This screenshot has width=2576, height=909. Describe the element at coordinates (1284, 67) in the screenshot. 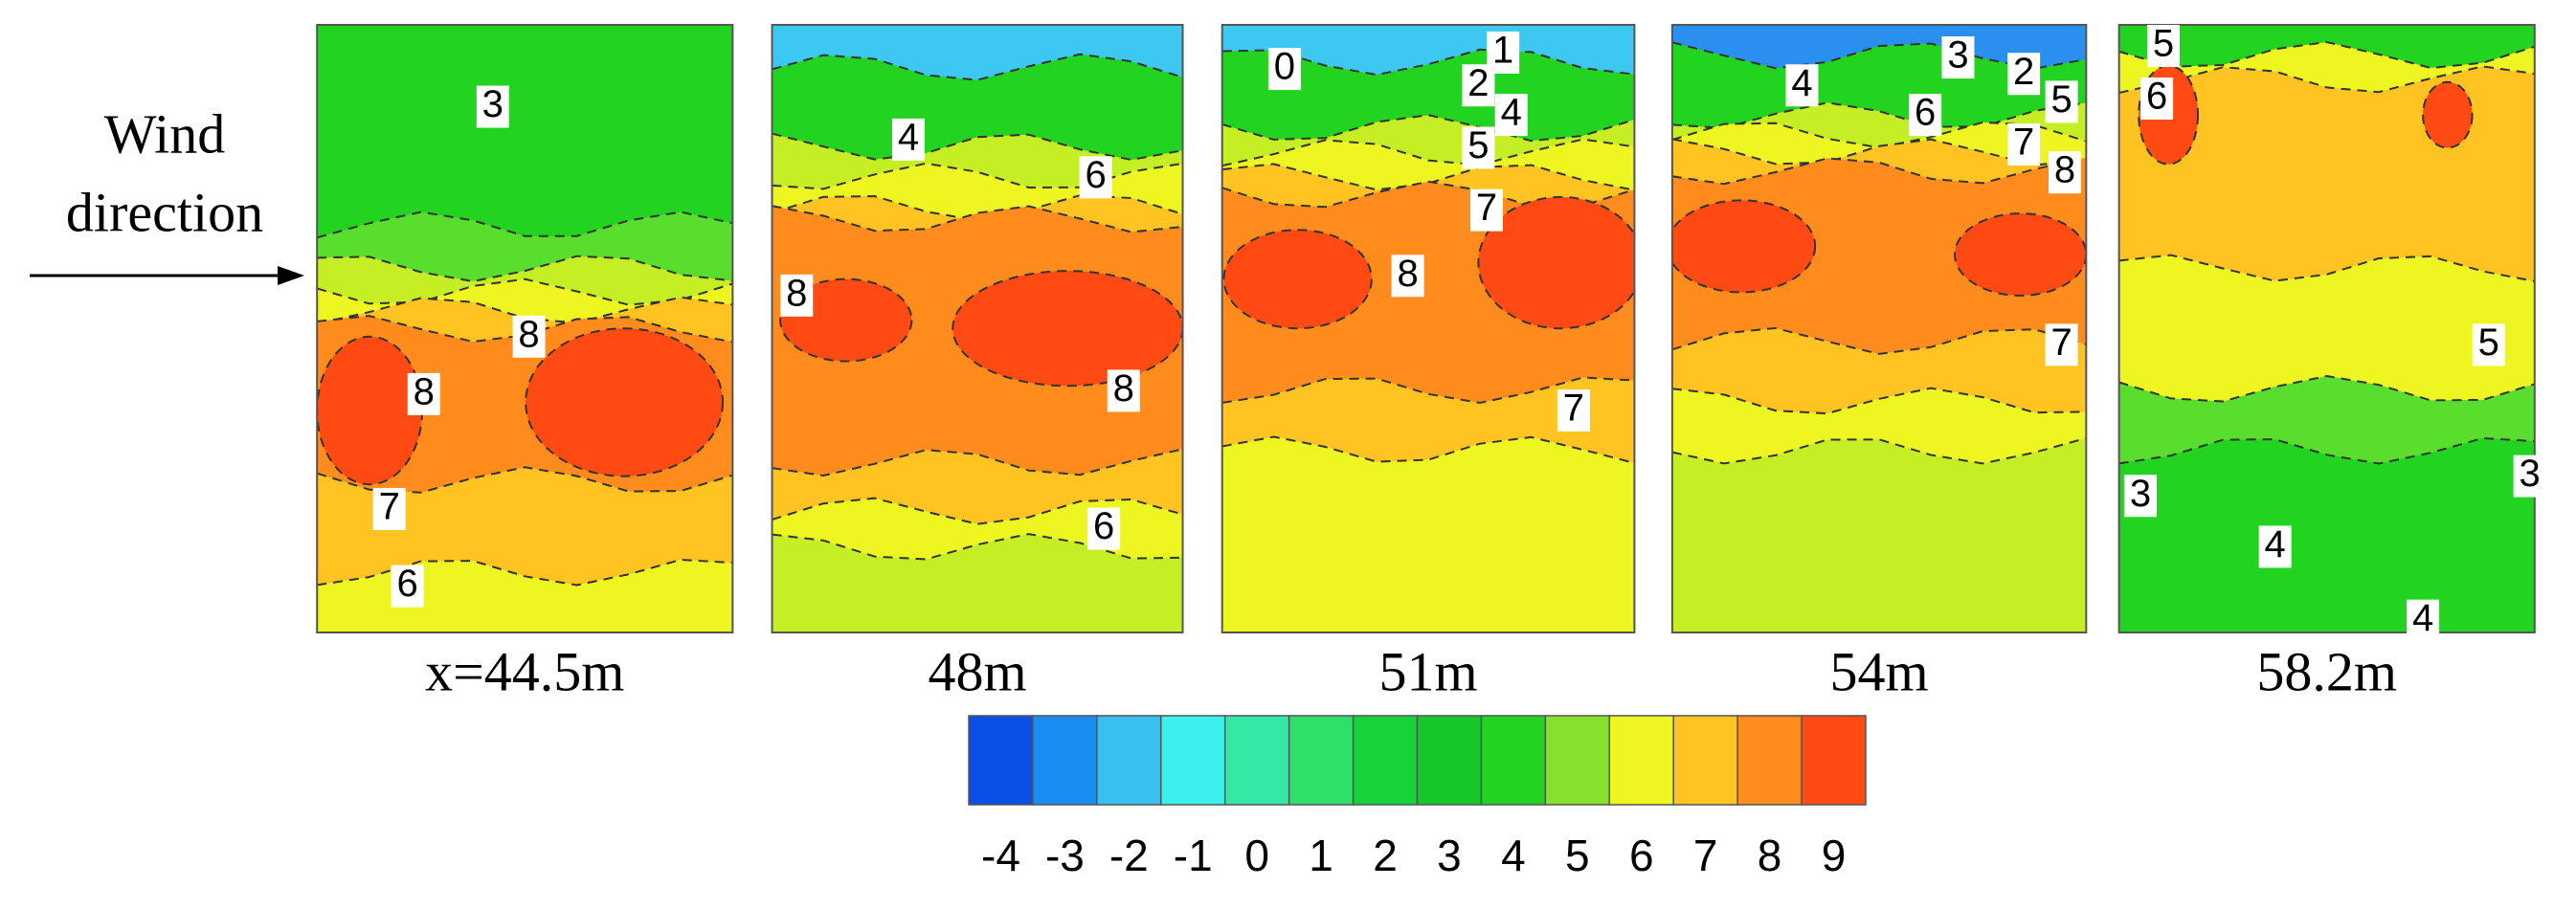

I see `contour-label: 0` at that location.